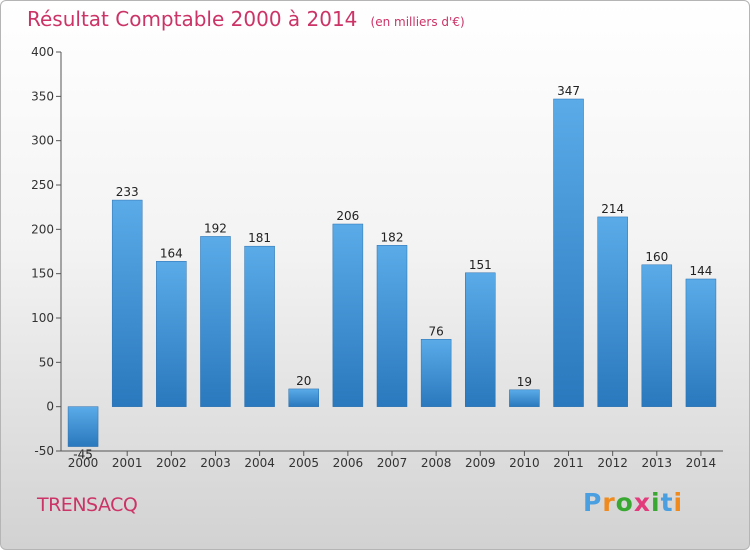  What do you see at coordinates (42, 318) in the screenshot?
I see `y-tick-label: 100` at bounding box center [42, 318].